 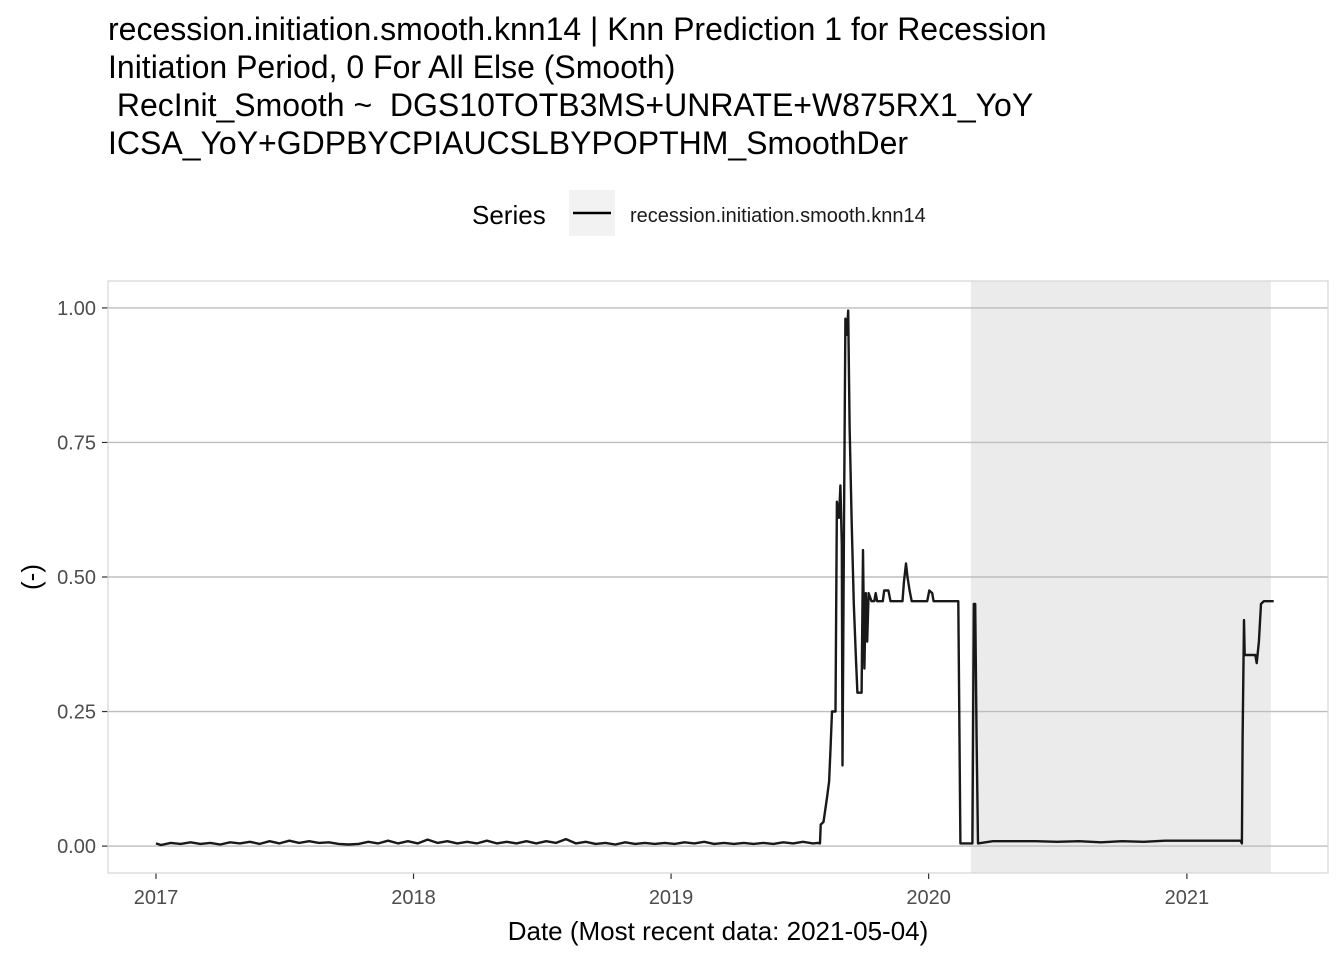 I want to click on y-tick-label: 0.00, so click(x=76, y=847).